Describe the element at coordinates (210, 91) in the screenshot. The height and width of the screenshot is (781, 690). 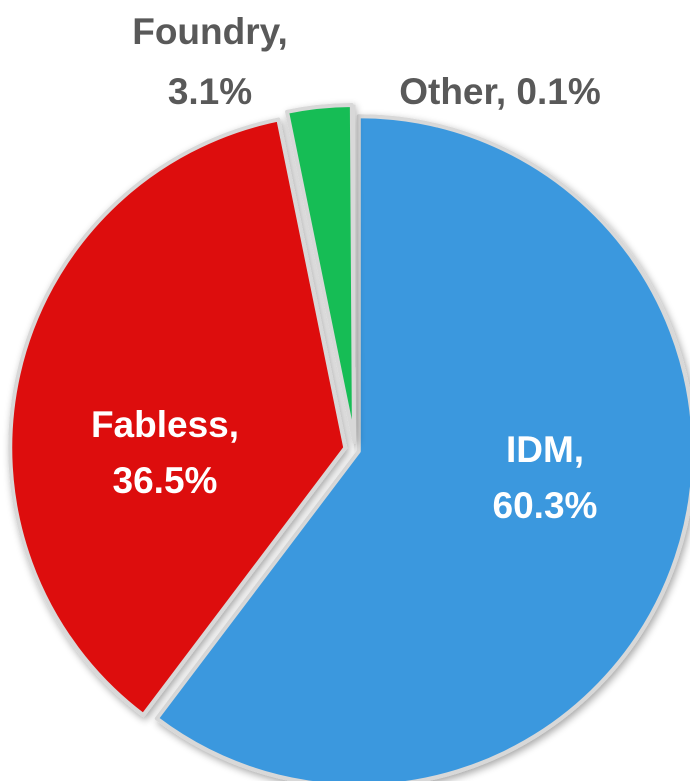
I see `data-label-foundry-value: 3.1%` at that location.